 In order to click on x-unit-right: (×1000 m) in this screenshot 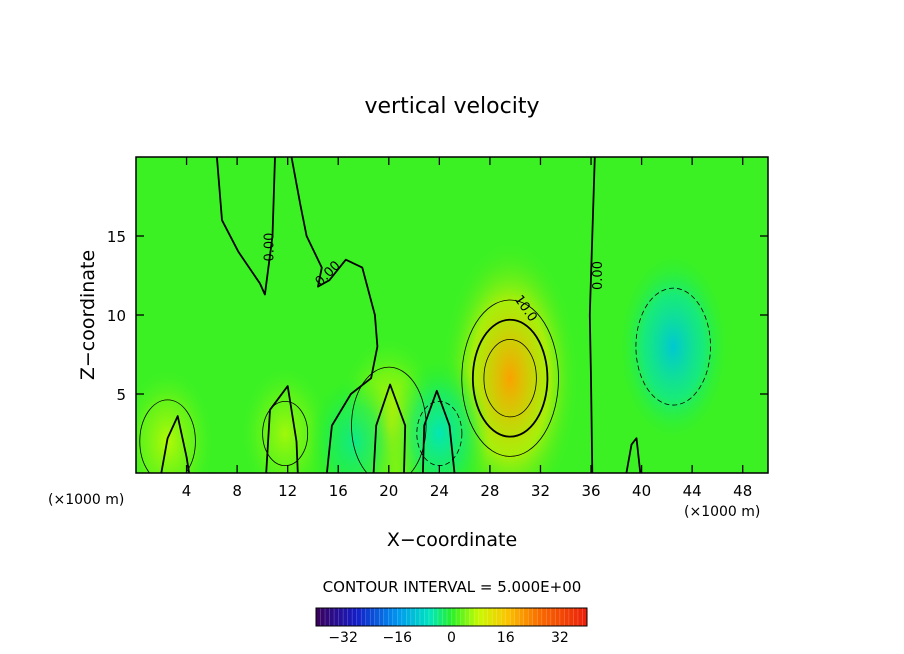, I will do `click(722, 512)`.